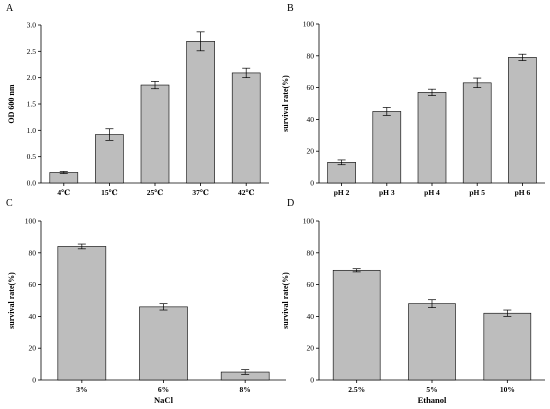 The image size is (550, 409). I want to click on x-tick-label: pH 3, so click(387, 192).